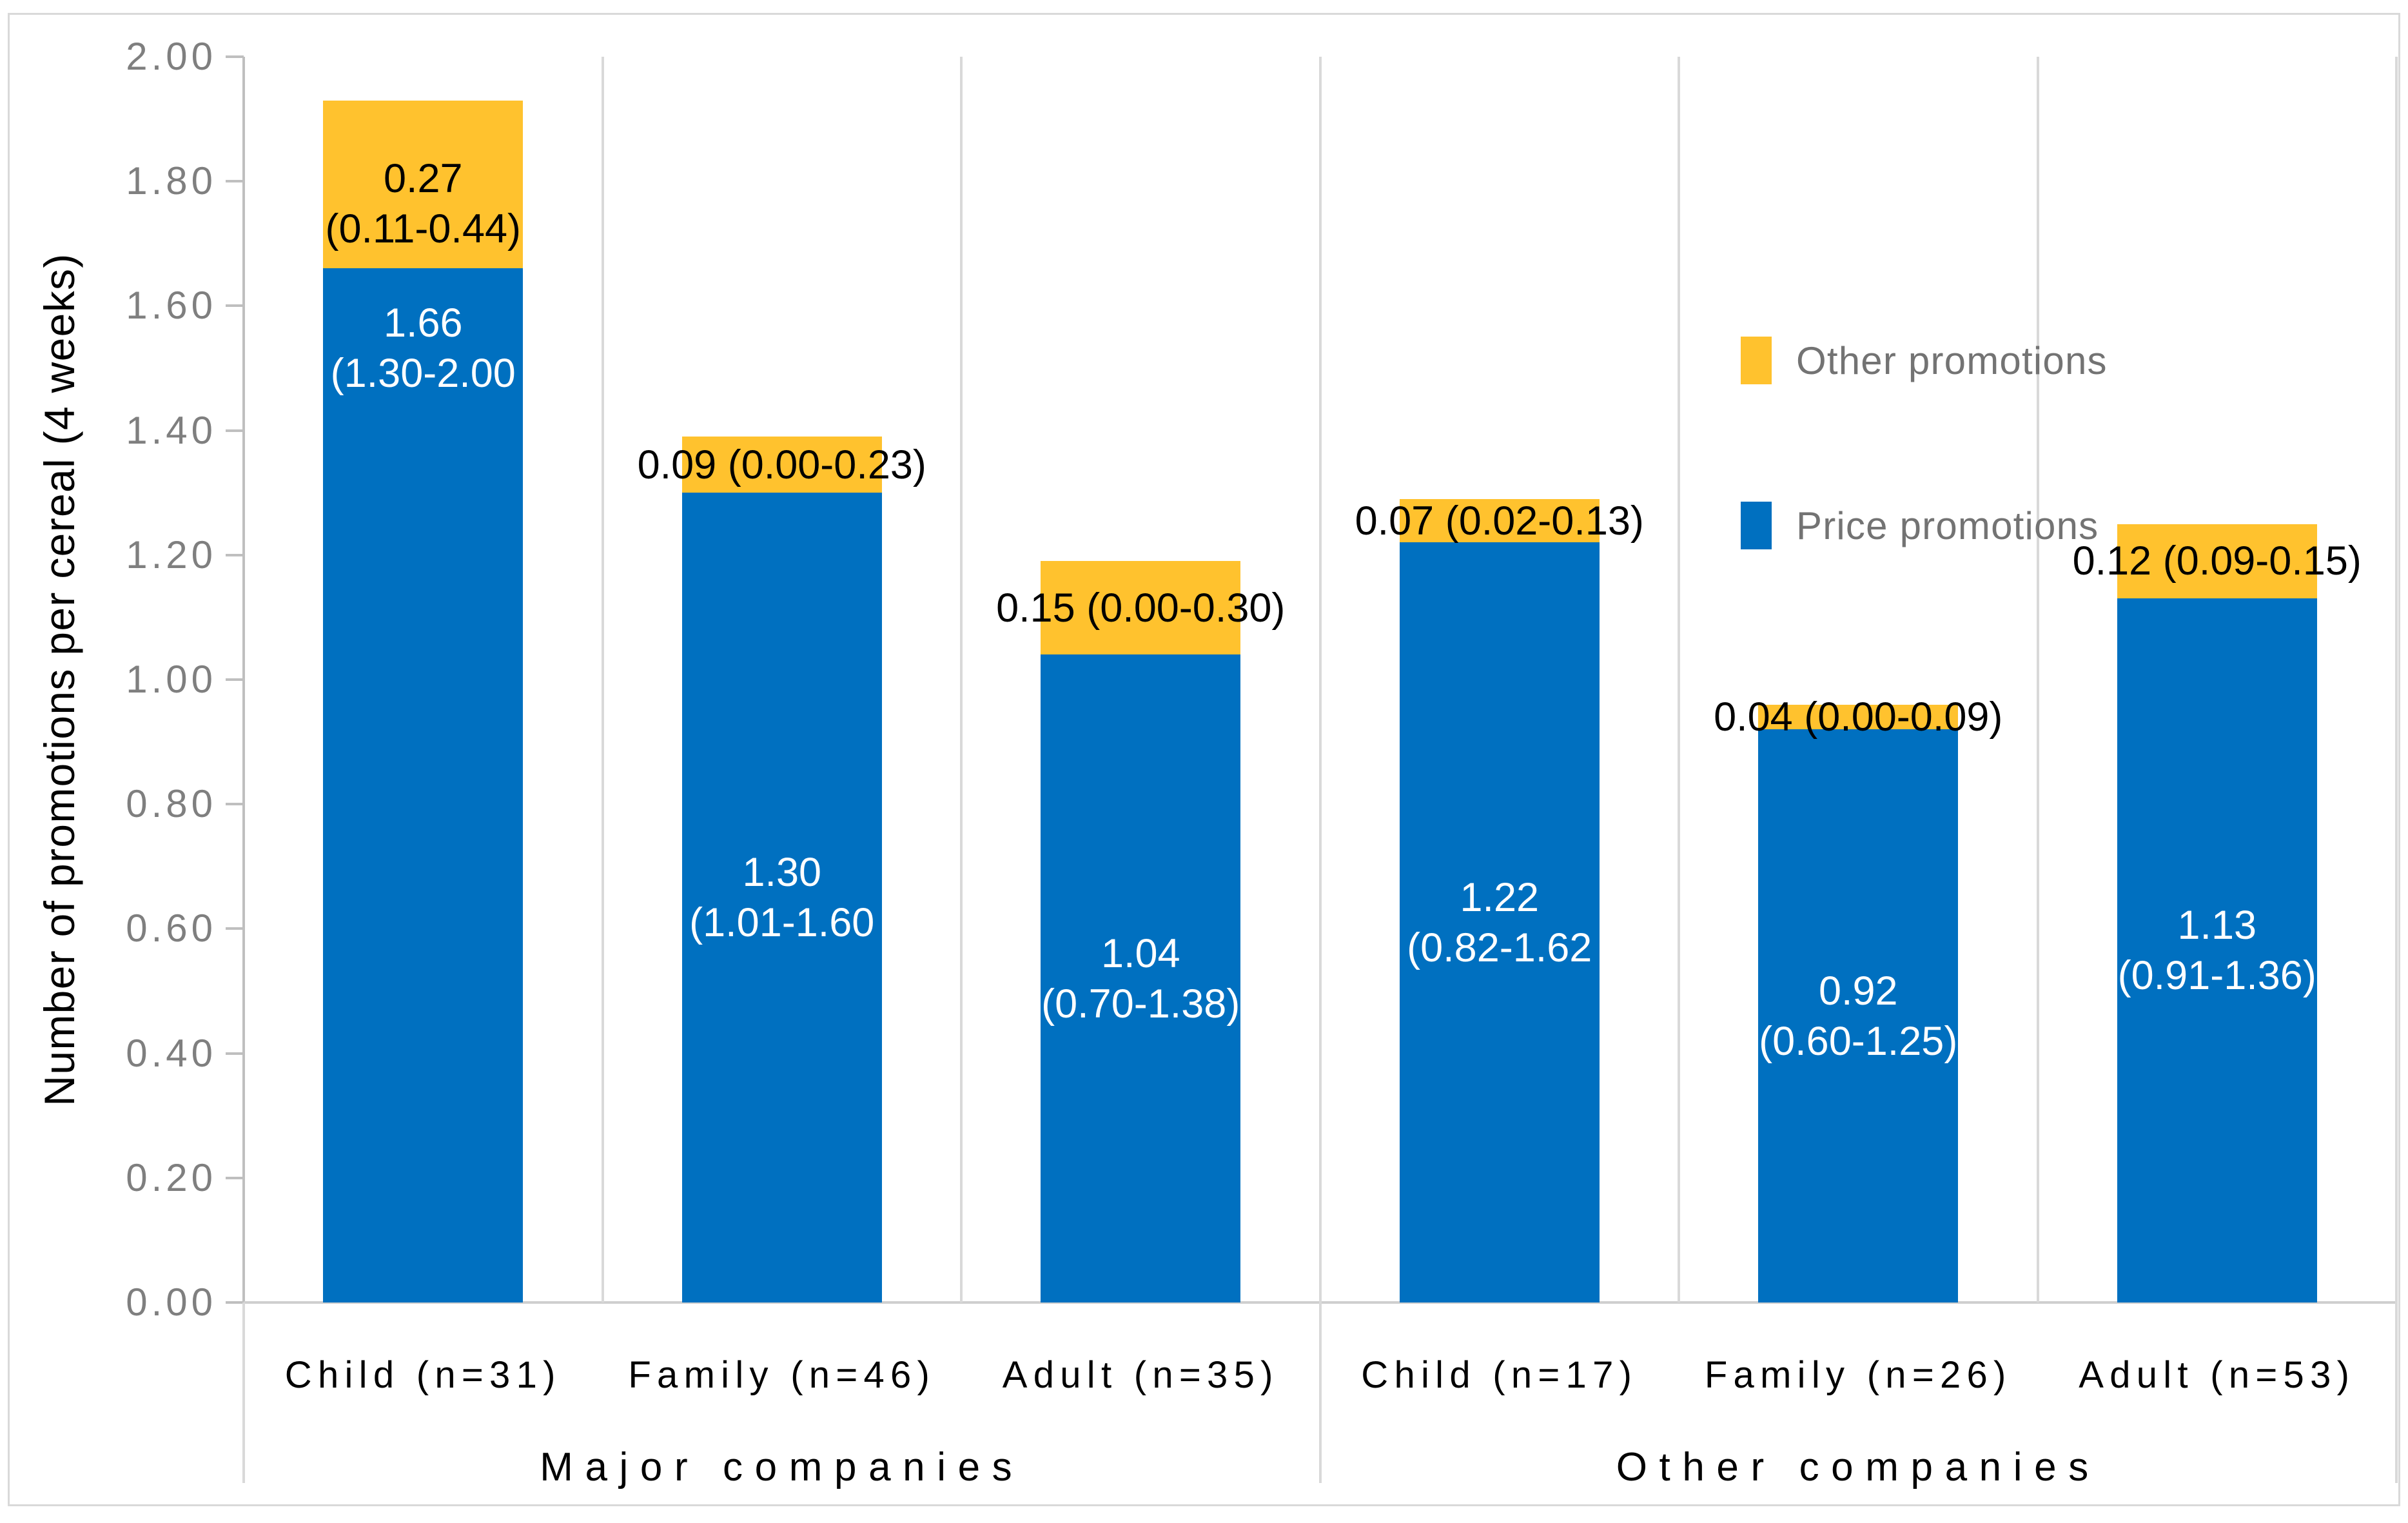 The width and height of the screenshot is (2408, 1523). I want to click on y-tick-label-1.20: 1.20, so click(171, 554).